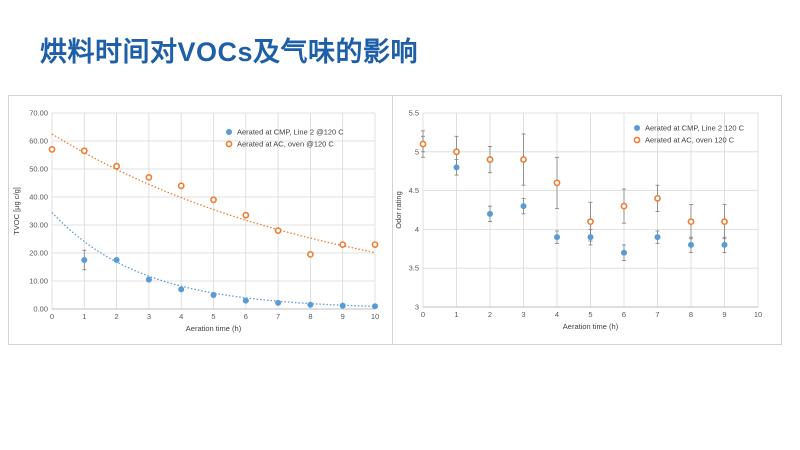 The width and height of the screenshot is (800, 450). Describe the element at coordinates (724, 314) in the screenshot. I see `odor-x-tick-label: 9` at that location.